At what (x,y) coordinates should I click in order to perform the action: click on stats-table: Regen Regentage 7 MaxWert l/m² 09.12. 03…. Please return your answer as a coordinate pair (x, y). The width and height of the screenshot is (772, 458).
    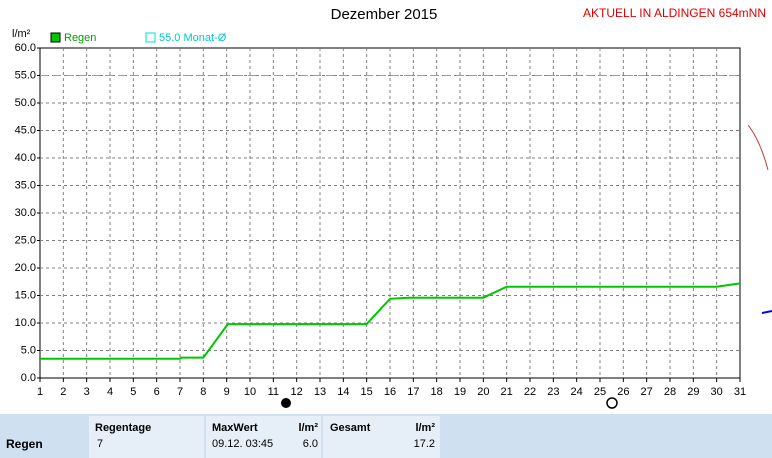
    Looking at the image, I should click on (386, 436).